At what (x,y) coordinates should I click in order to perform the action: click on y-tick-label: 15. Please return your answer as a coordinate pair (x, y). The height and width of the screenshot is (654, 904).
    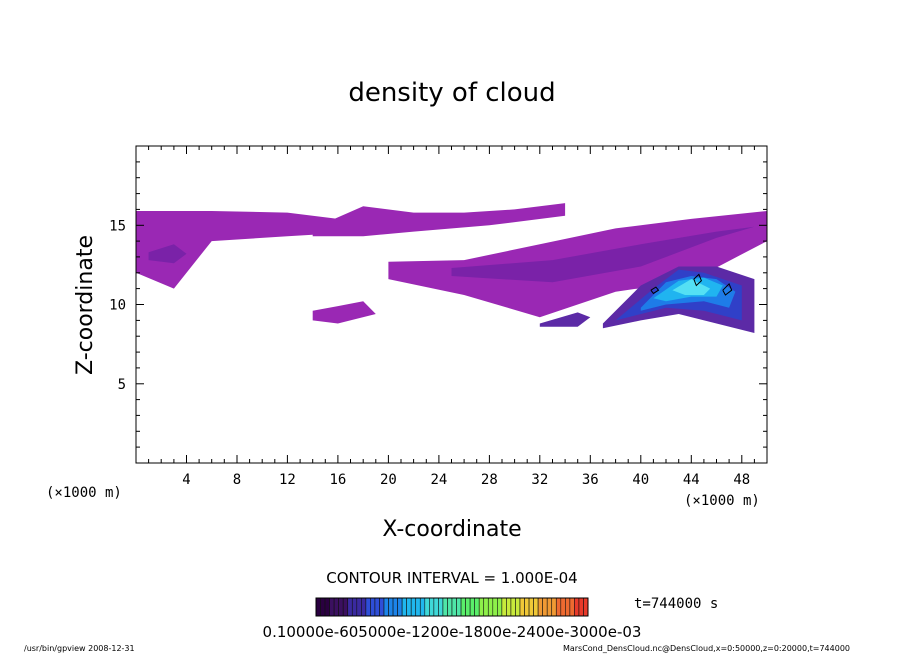
    Looking at the image, I should click on (117, 226).